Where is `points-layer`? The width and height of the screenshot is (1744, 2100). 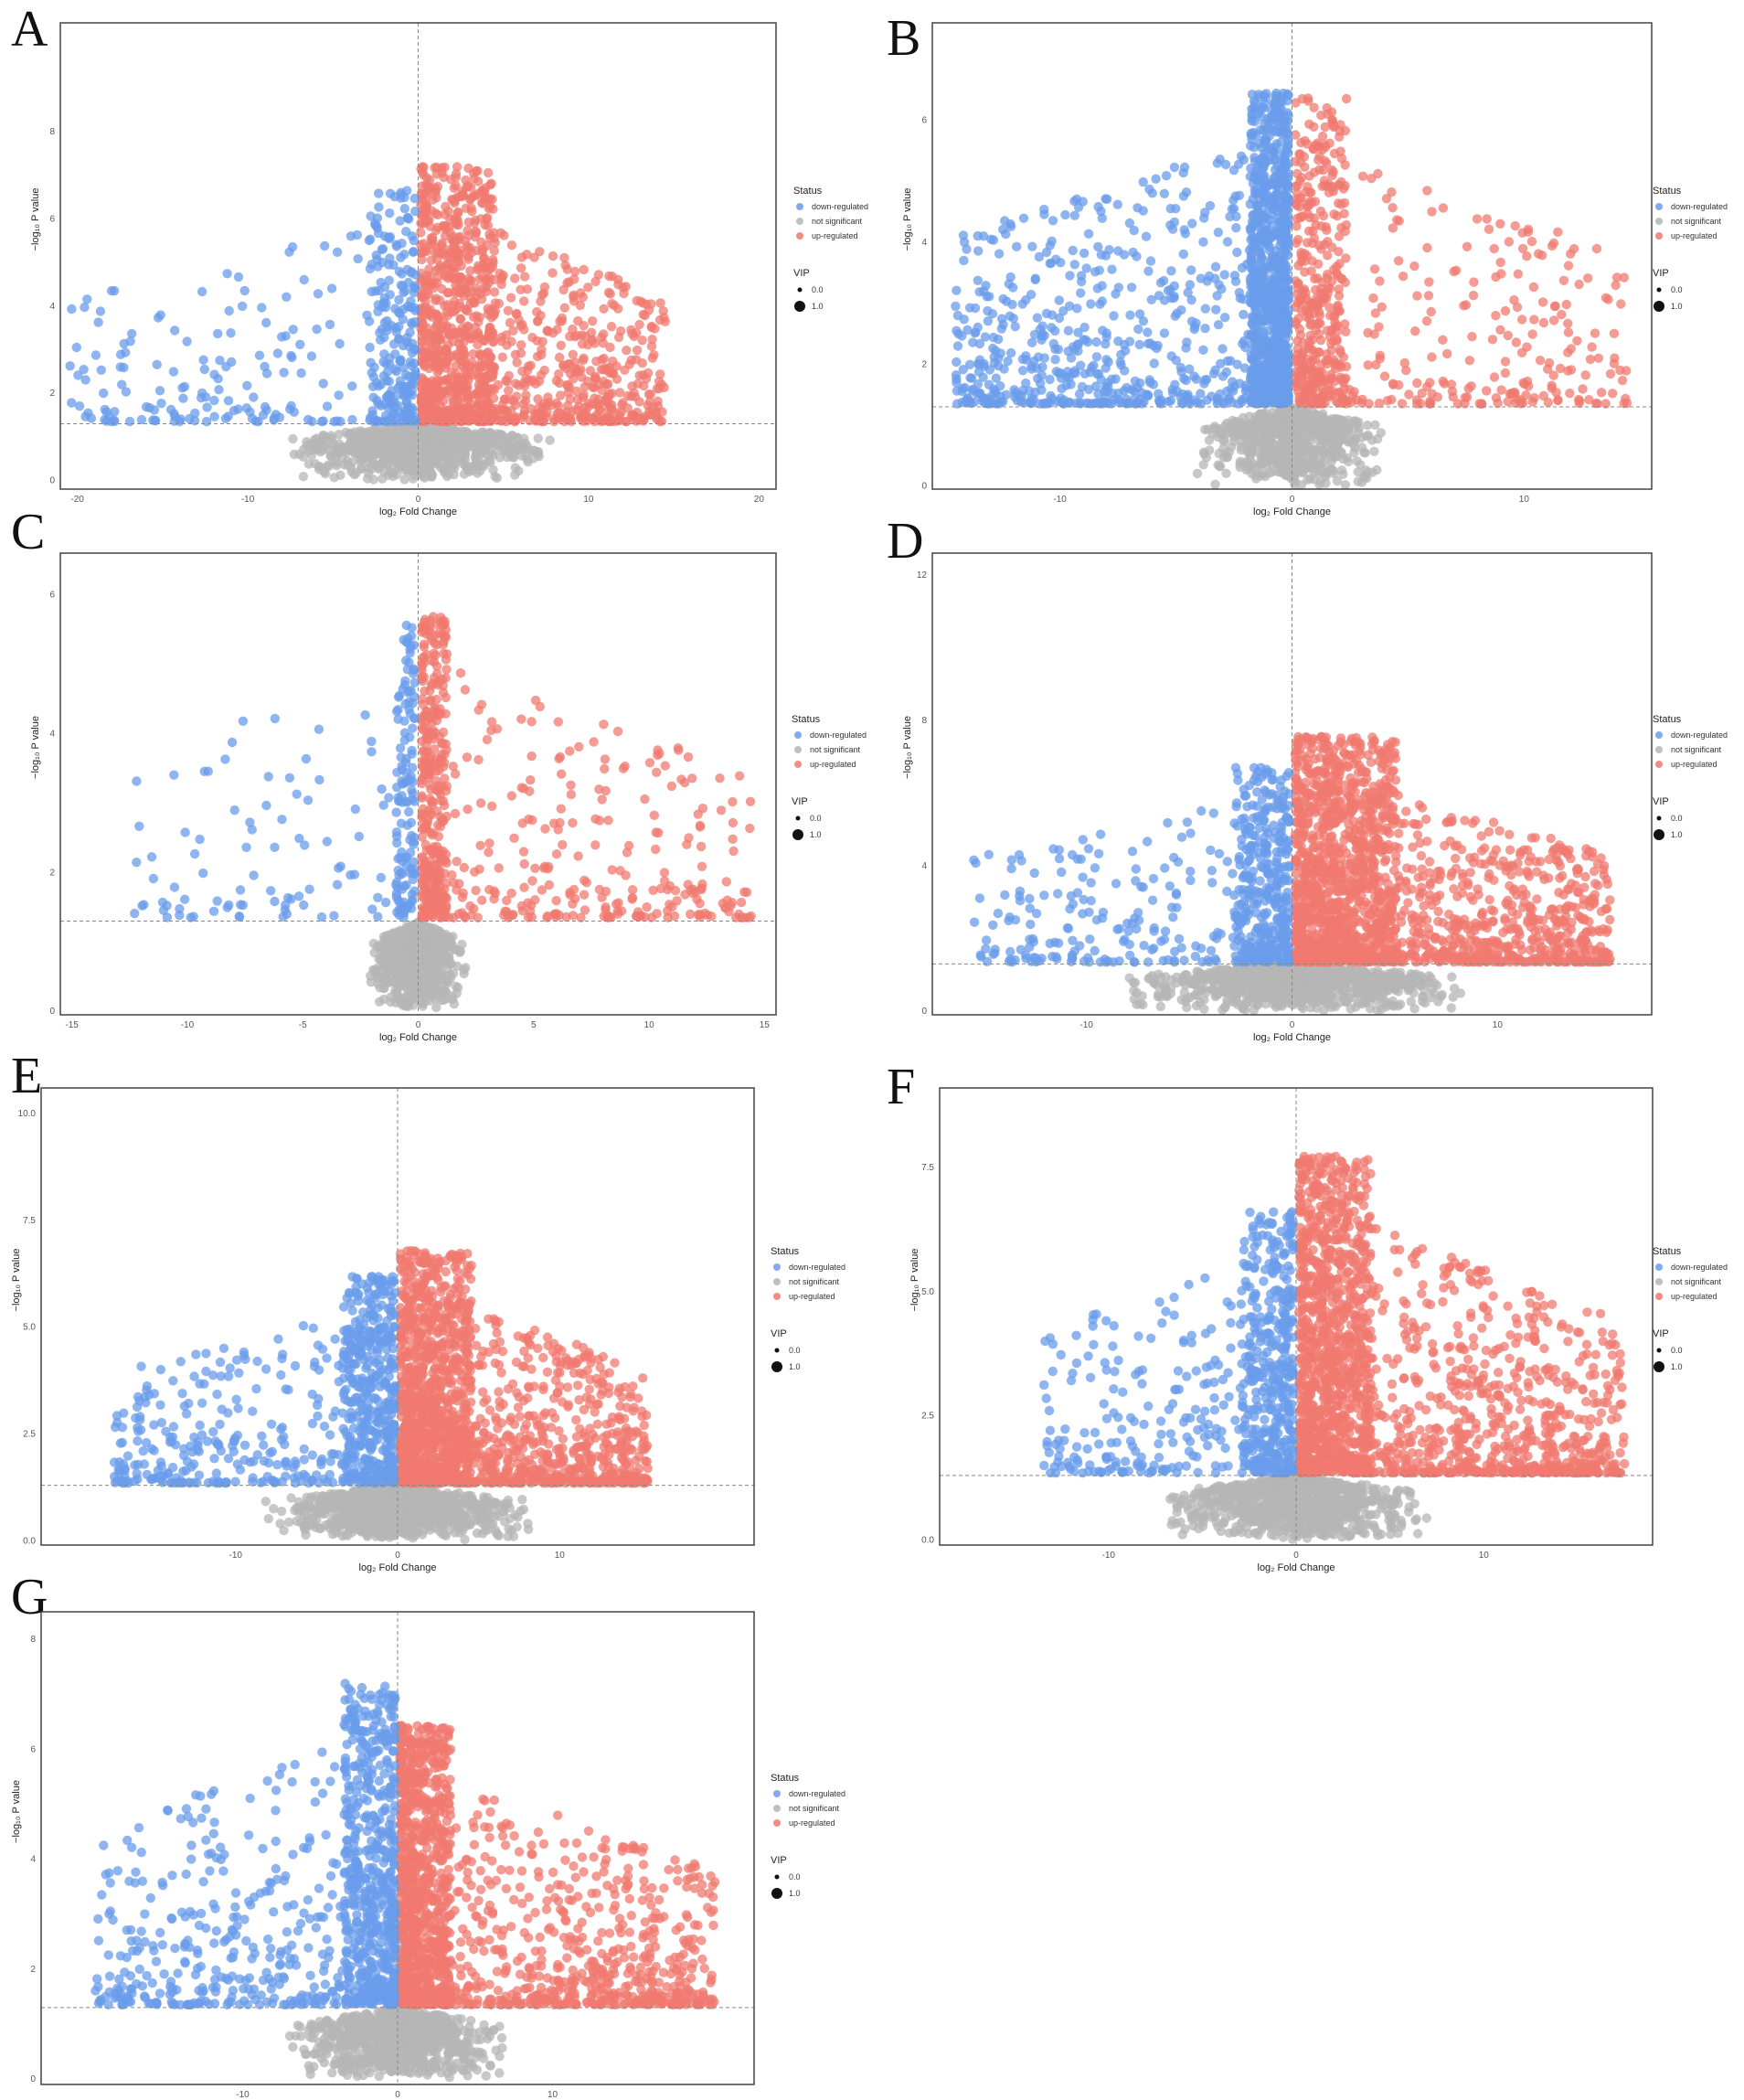
points-layer is located at coordinates (1291, 288).